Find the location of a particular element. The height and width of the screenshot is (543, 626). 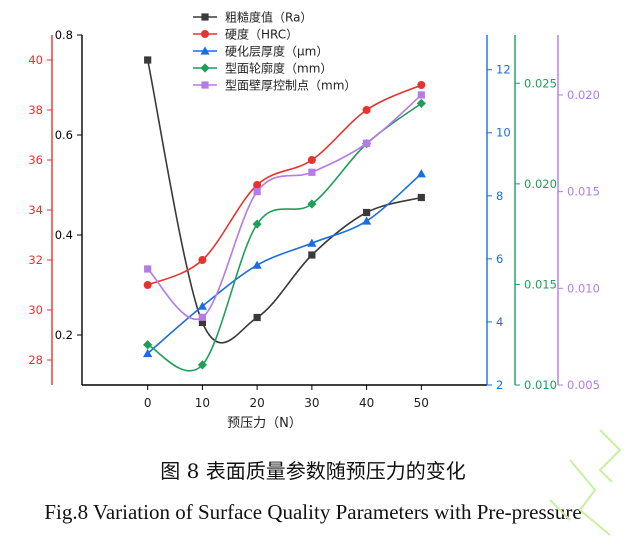

legend-item-3: 硬化层厚度（μm） is located at coordinates (260, 51).